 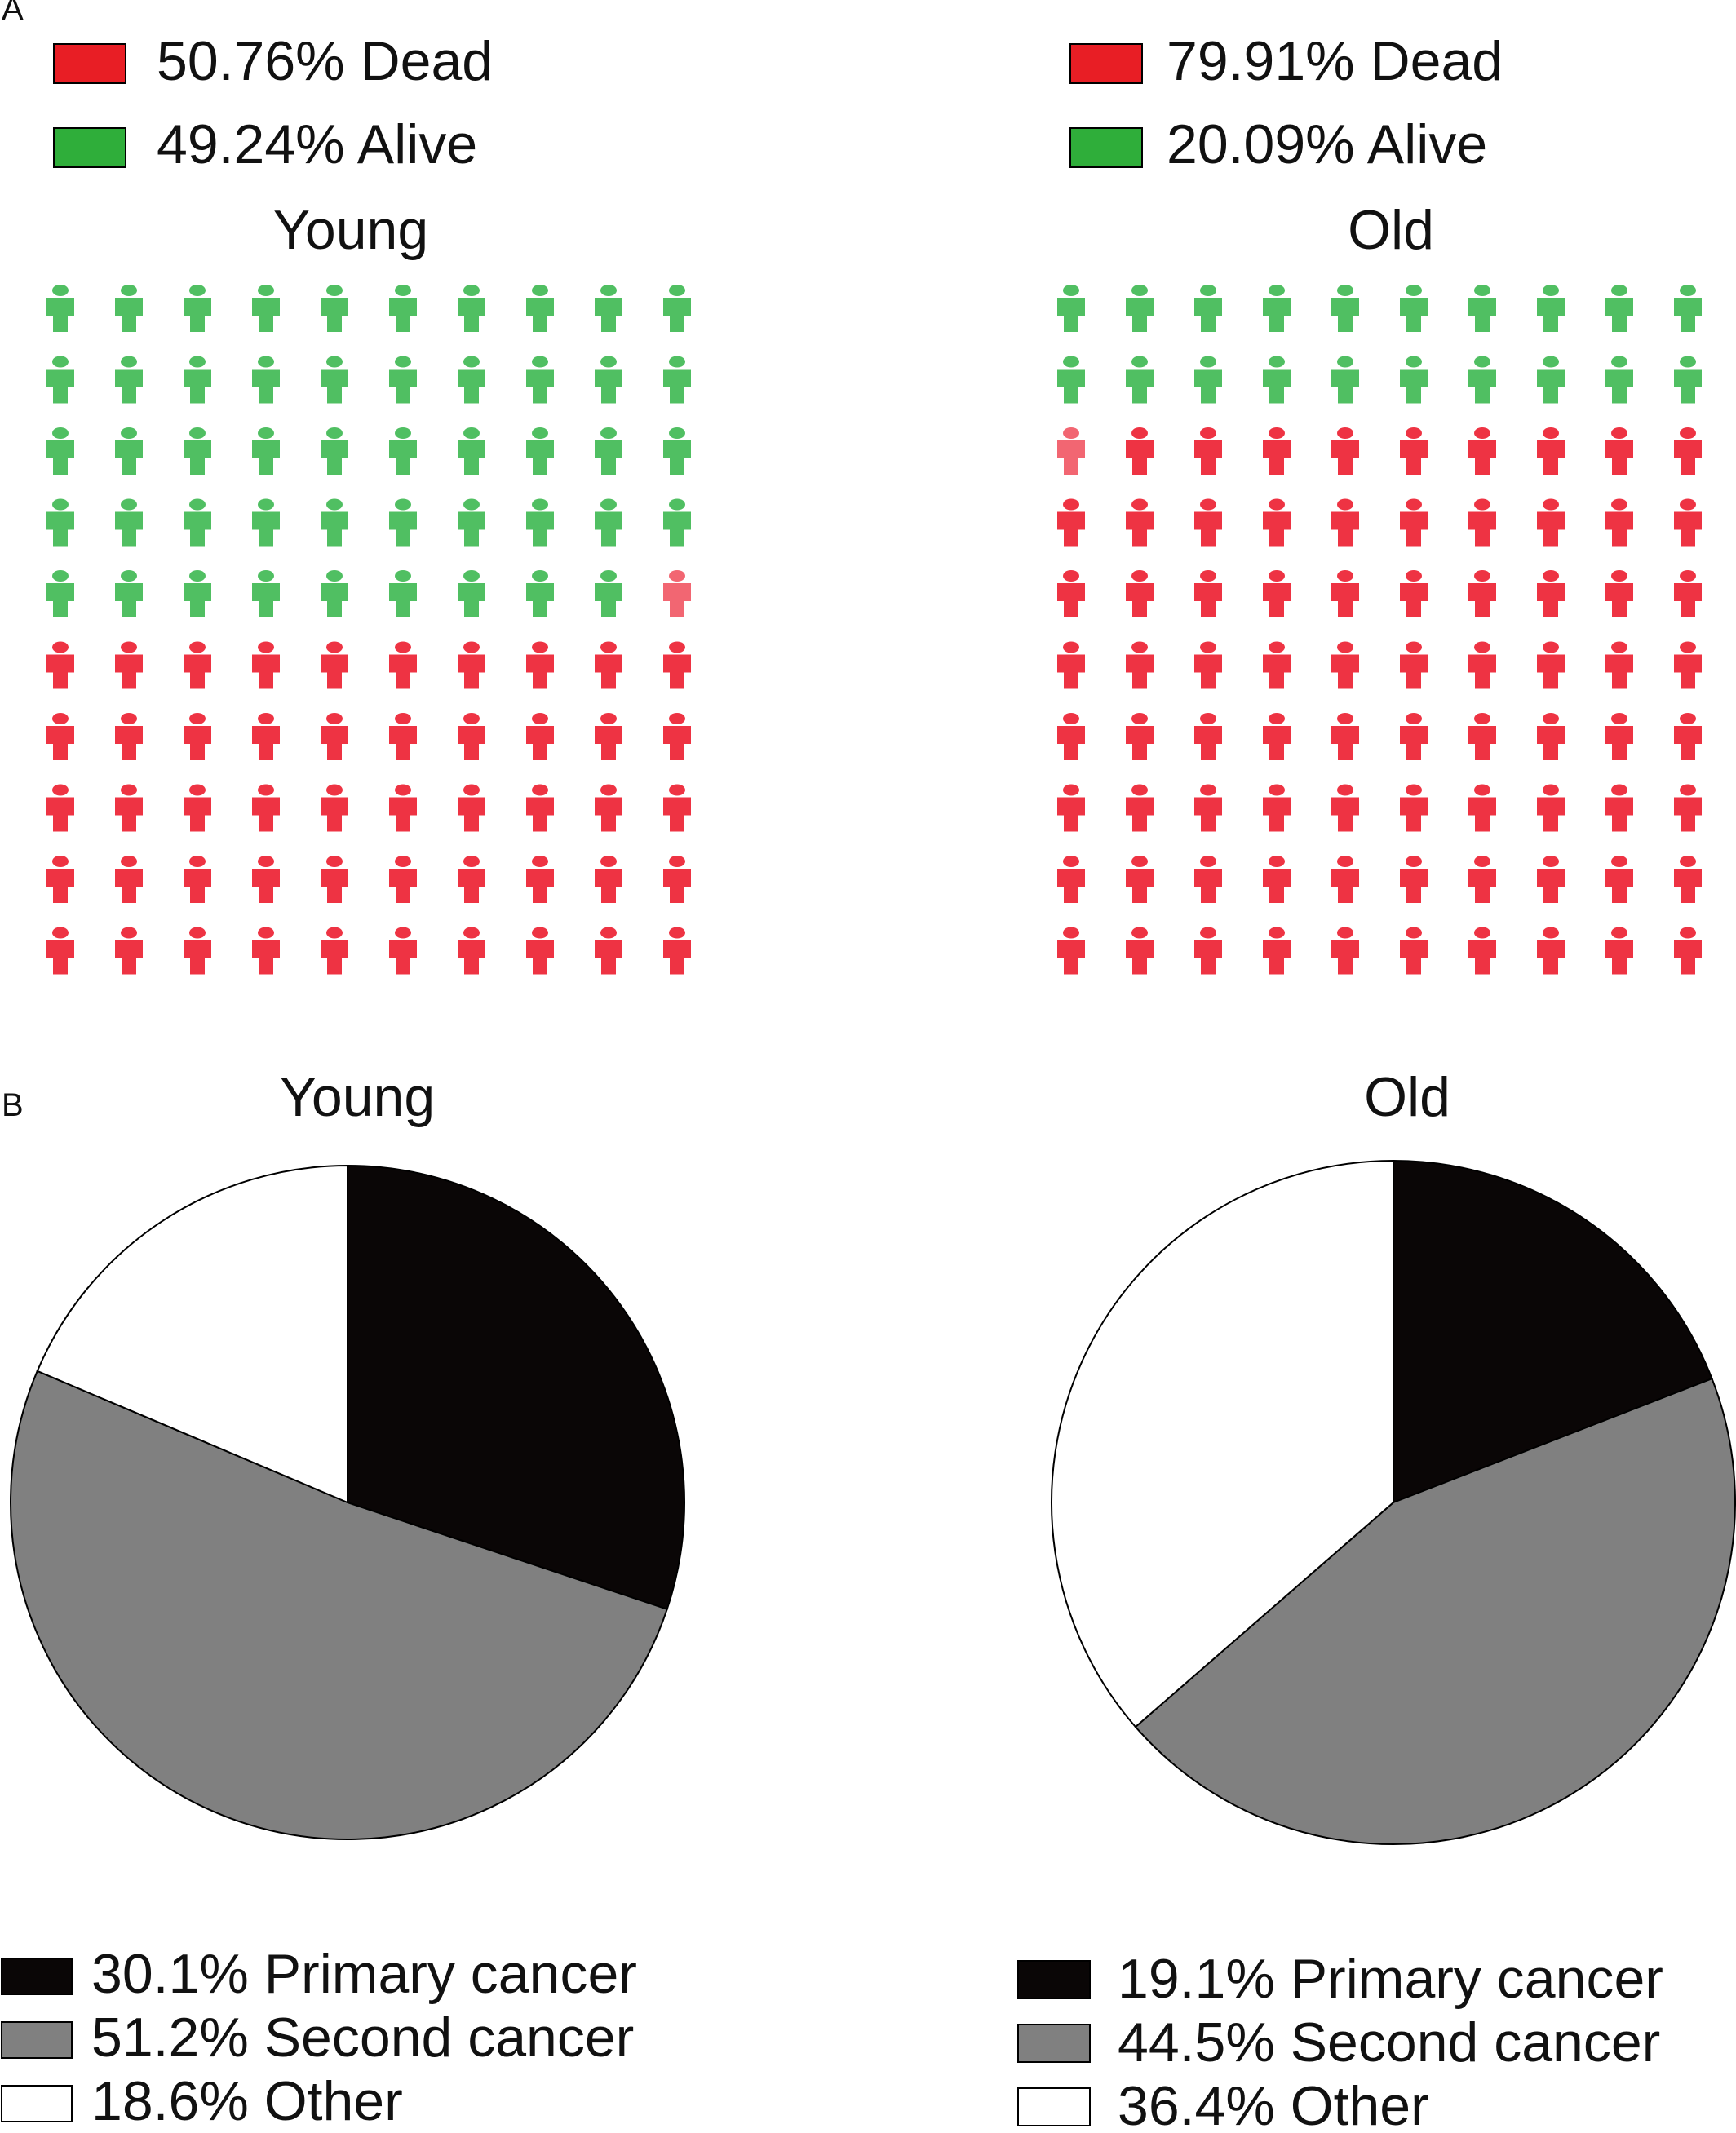 I want to click on icon-grid-young, so click(x=368, y=630).